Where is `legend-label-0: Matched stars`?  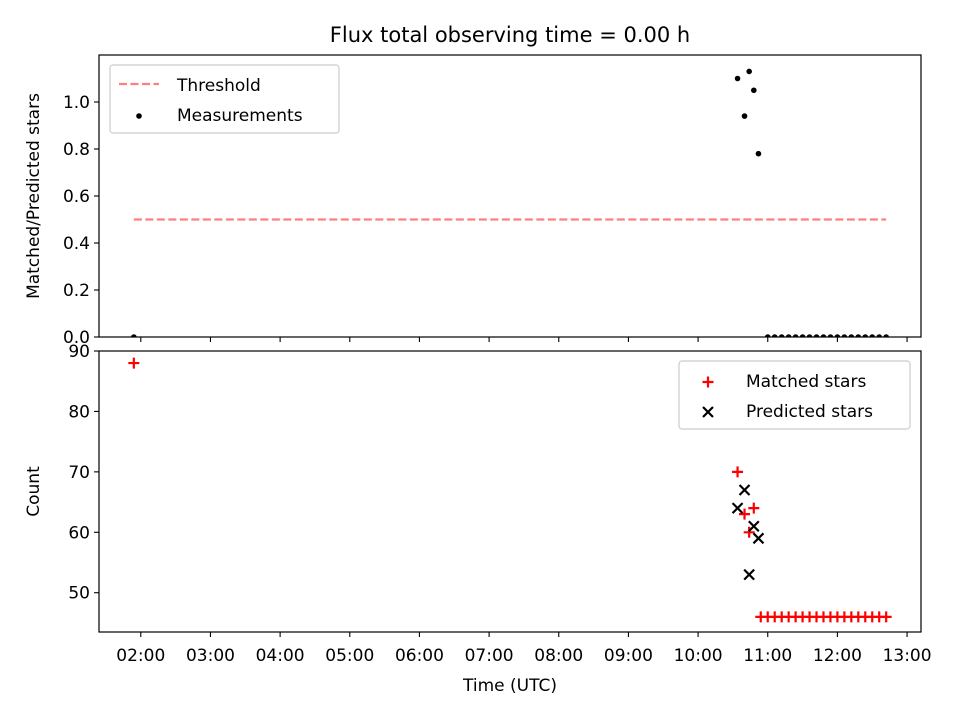 legend-label-0: Matched stars is located at coordinates (806, 382).